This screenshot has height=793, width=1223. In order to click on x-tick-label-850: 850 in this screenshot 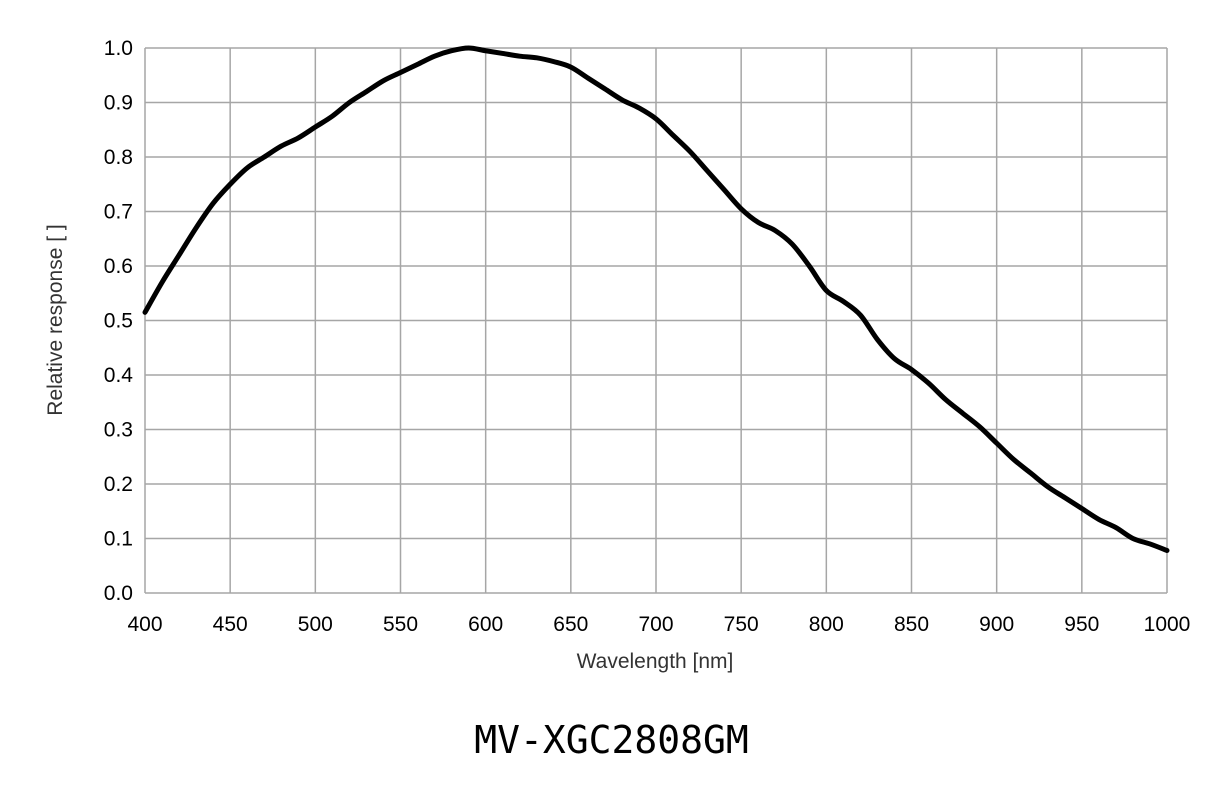, I will do `click(911, 624)`.